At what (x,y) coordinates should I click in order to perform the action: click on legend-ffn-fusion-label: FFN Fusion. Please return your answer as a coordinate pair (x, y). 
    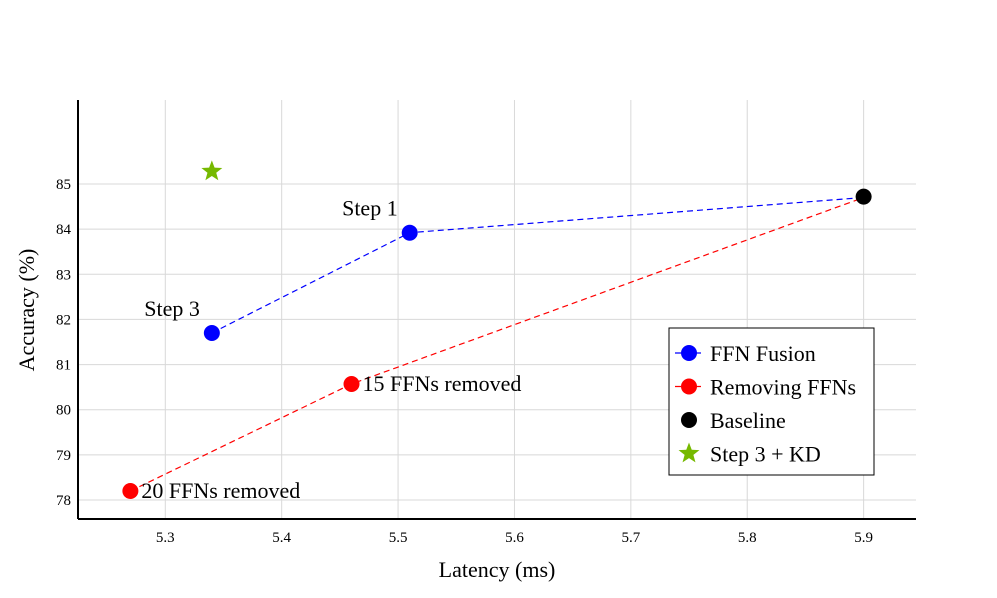
    Looking at the image, I should click on (763, 353).